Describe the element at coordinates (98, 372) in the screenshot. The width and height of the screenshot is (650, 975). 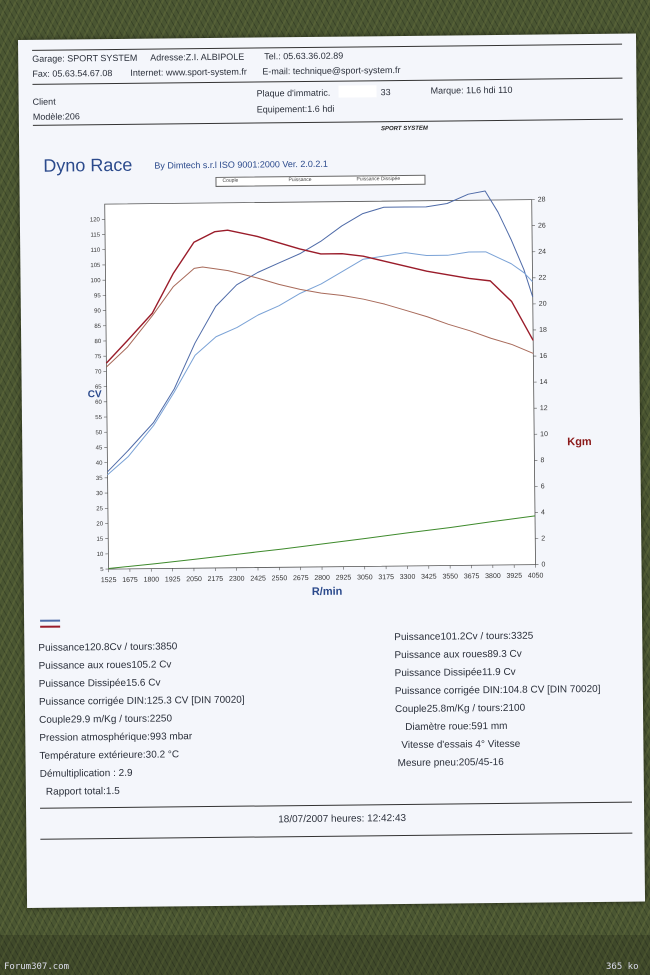
I see `y-left-tick-label: 70` at that location.